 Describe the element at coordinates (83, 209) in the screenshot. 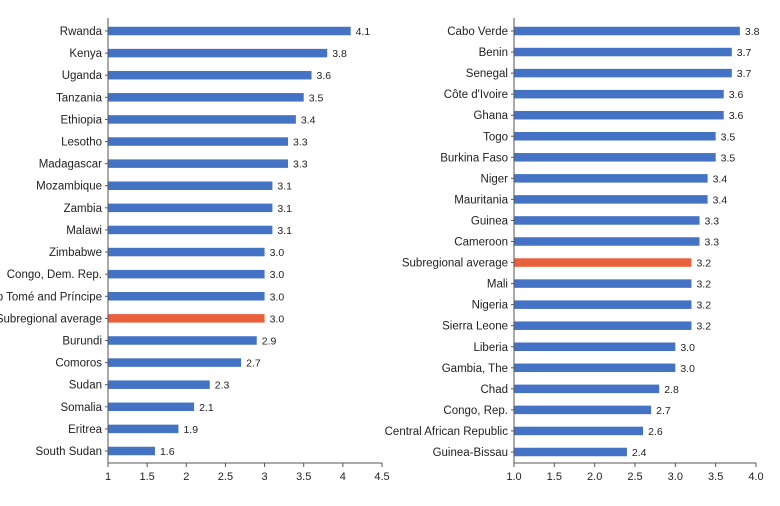

I see `category-label: Zambia` at that location.